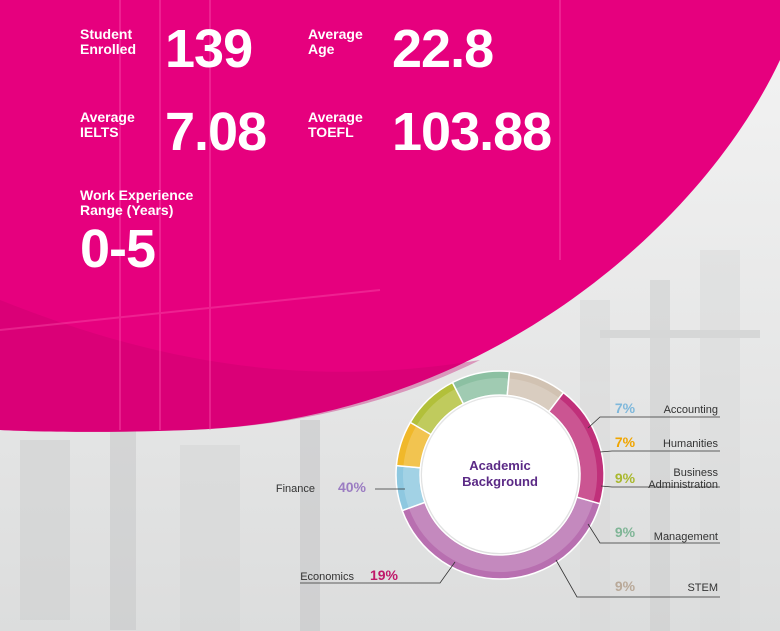  I want to click on leader-line-economics, so click(378, 572).